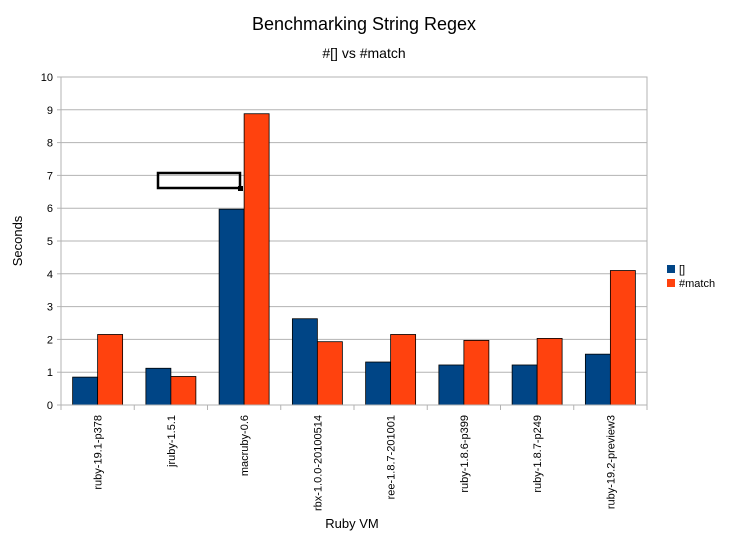 Image resolution: width=731 pixels, height=547 pixels. Describe the element at coordinates (50, 111) in the screenshot. I see `y-tick-label: 9` at that location.